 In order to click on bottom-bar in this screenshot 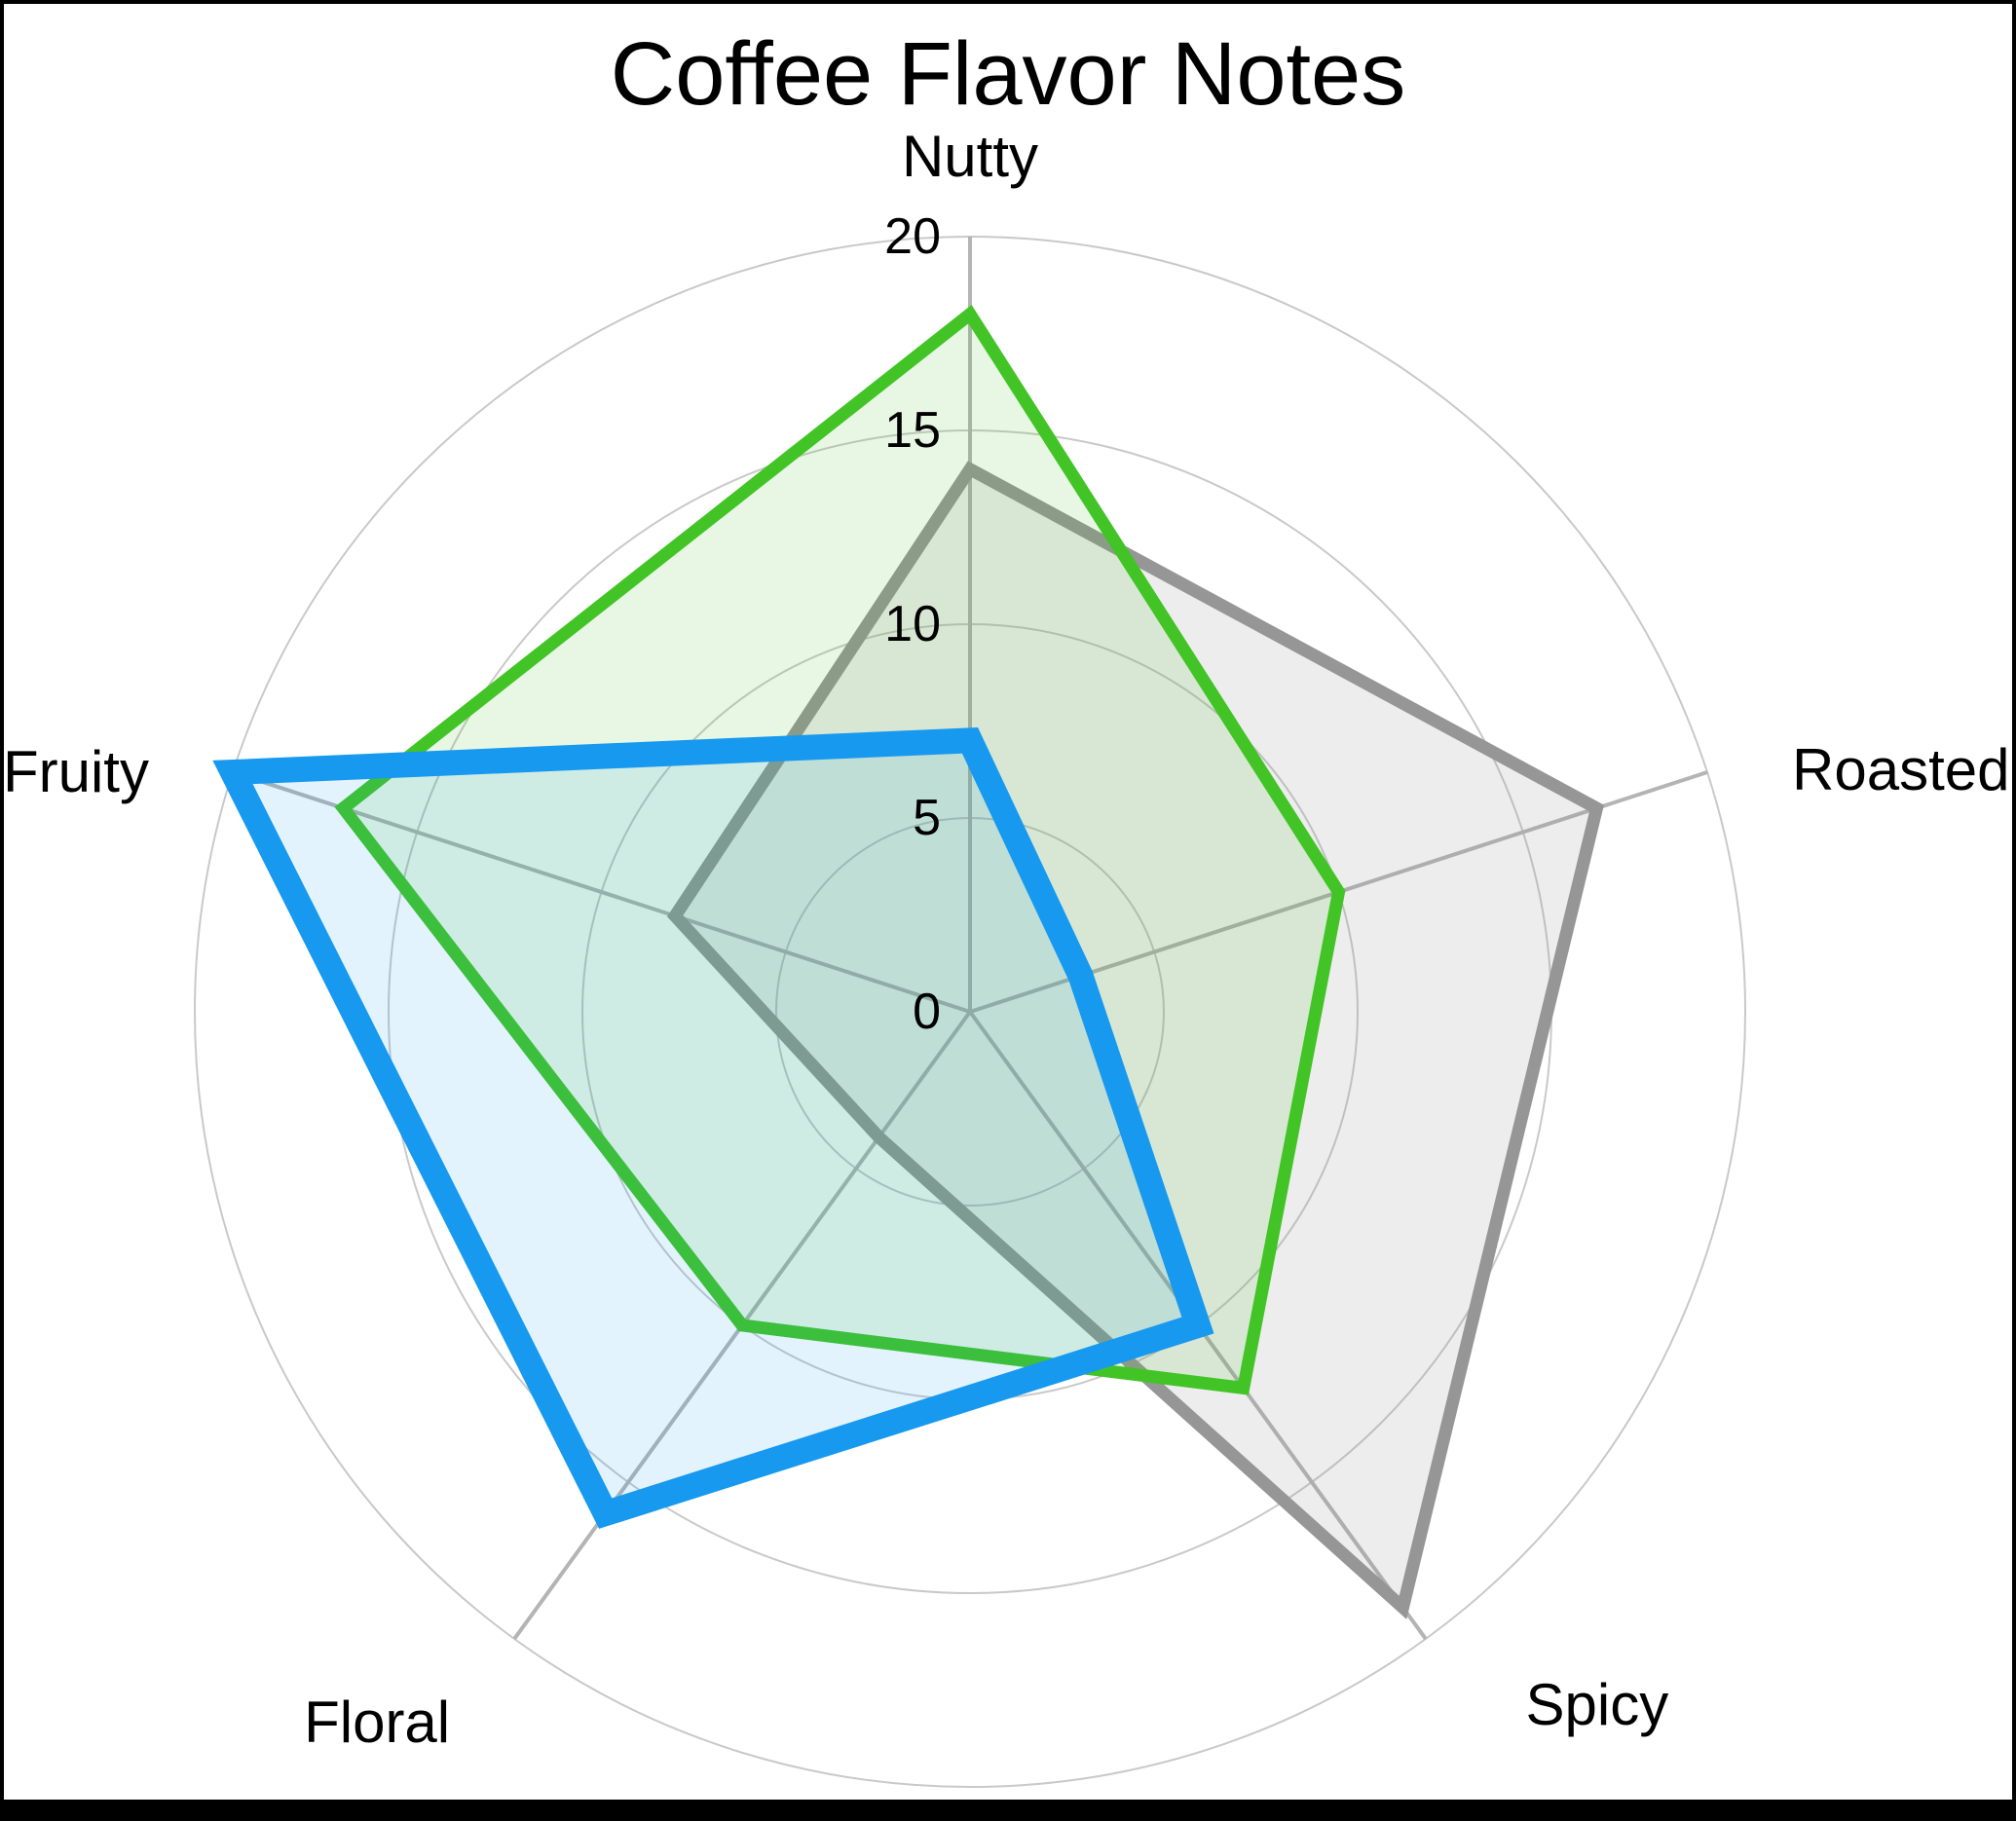, I will do `click(1008, 1808)`.